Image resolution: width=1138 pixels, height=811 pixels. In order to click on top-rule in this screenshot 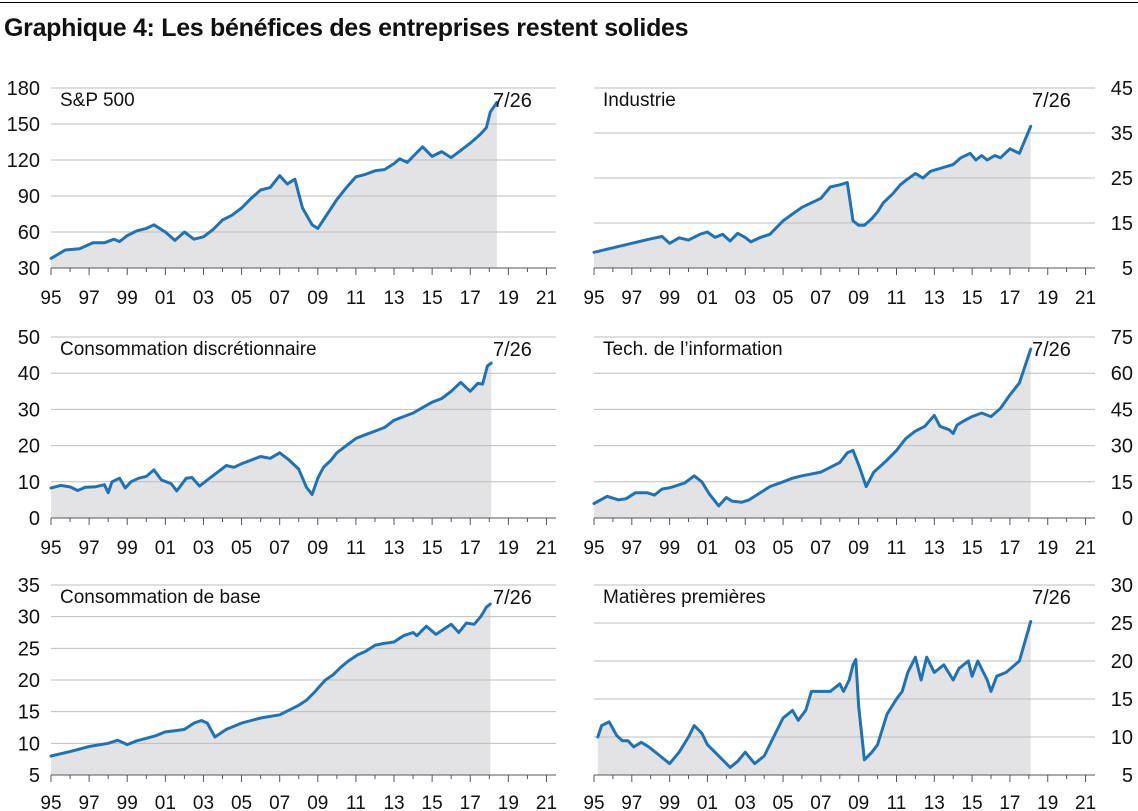, I will do `click(569, 2)`.